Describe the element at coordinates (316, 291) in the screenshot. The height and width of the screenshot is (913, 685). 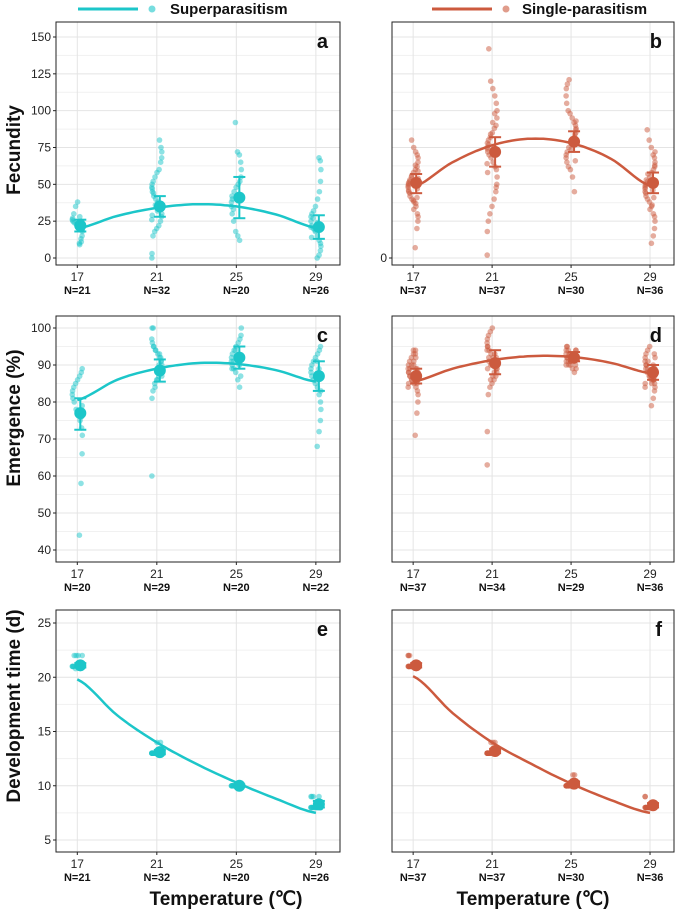
I see `n-label-a-3: N=26` at that location.